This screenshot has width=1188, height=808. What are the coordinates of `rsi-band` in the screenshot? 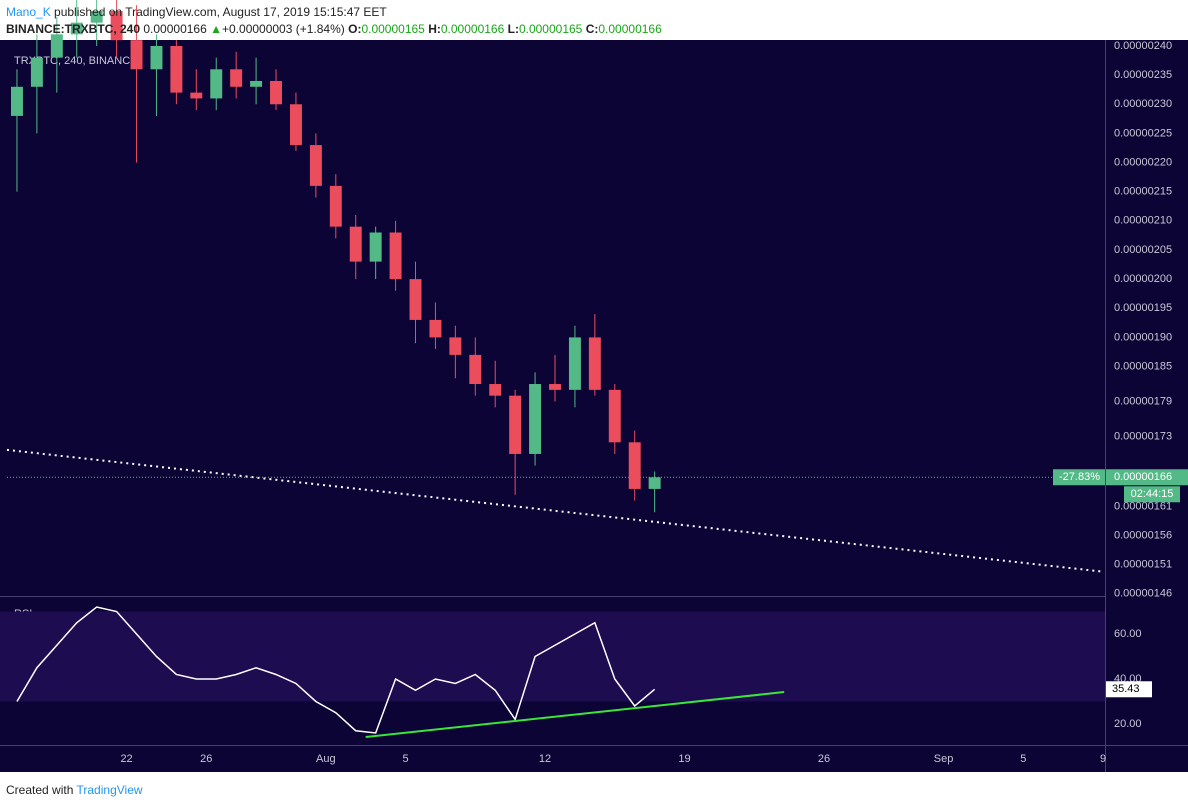 It's located at (552, 656).